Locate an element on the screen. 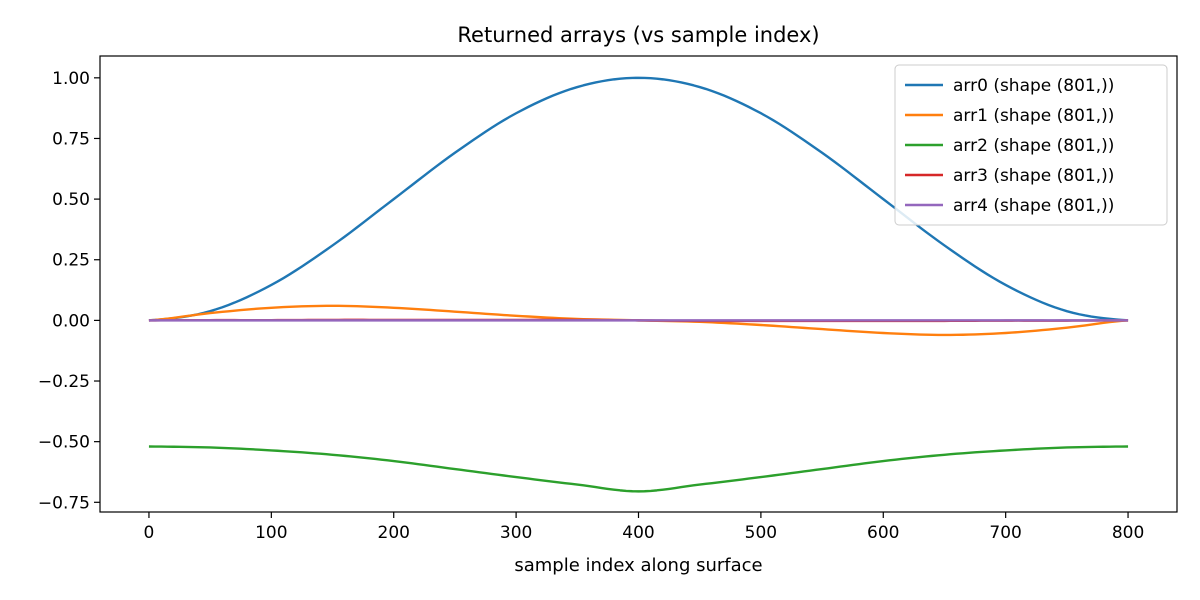  x-tick-label: 300 is located at coordinates (516, 533).